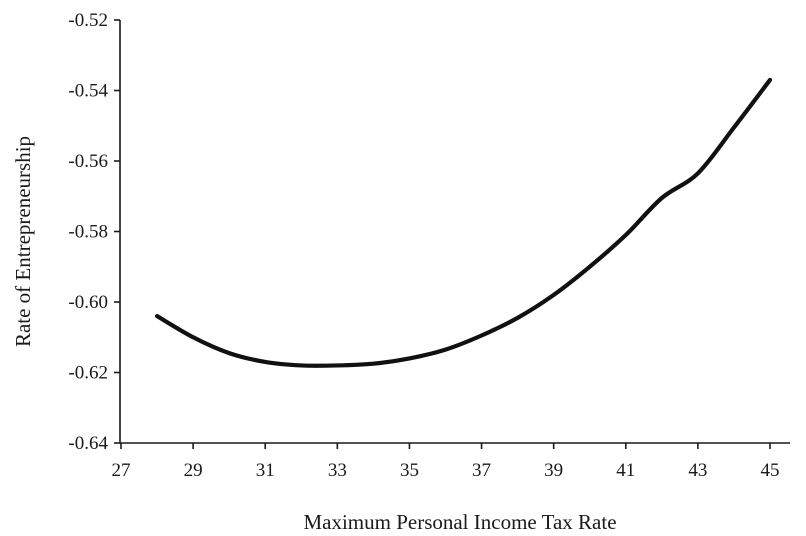  What do you see at coordinates (770, 470) in the screenshot?
I see `x-tick-label: 45` at bounding box center [770, 470].